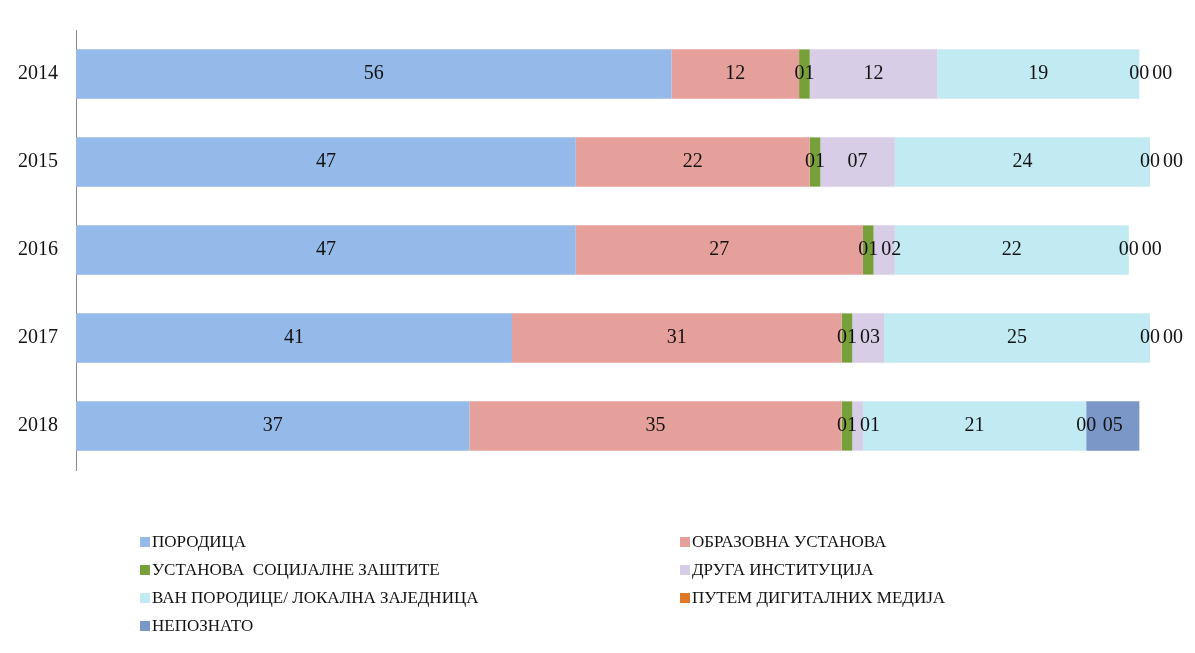 This screenshot has width=1195, height=653. I want to click on data-label: 24, so click(1022, 160).